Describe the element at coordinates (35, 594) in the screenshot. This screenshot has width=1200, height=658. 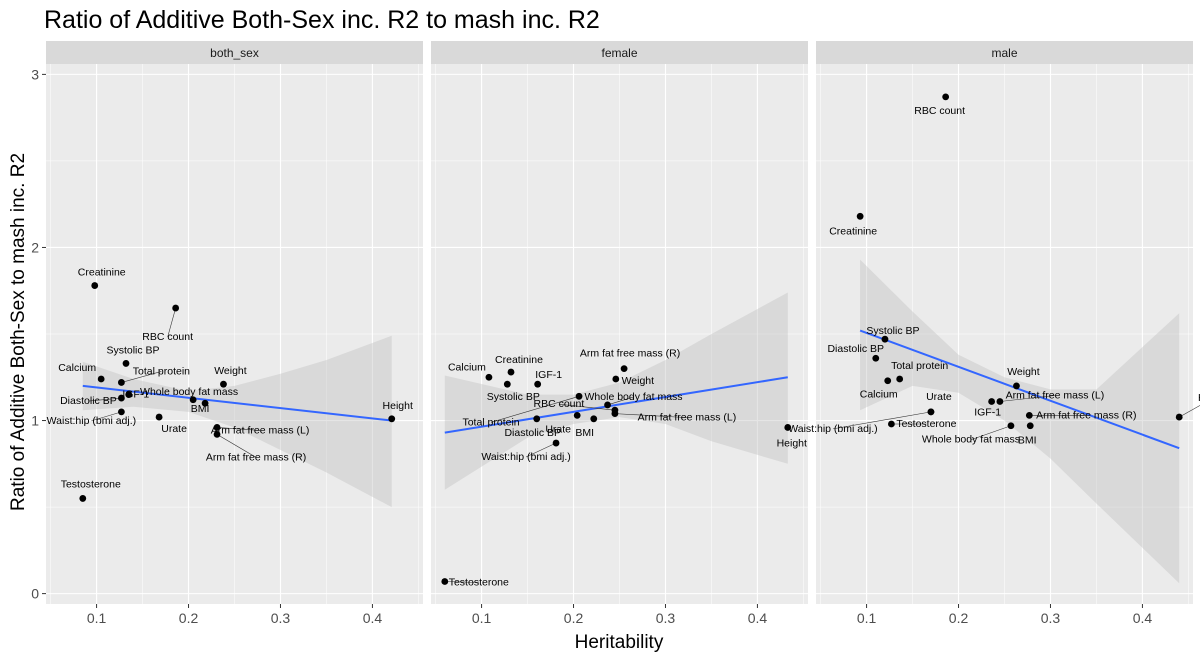
I see `y-tick-label: 0` at that location.